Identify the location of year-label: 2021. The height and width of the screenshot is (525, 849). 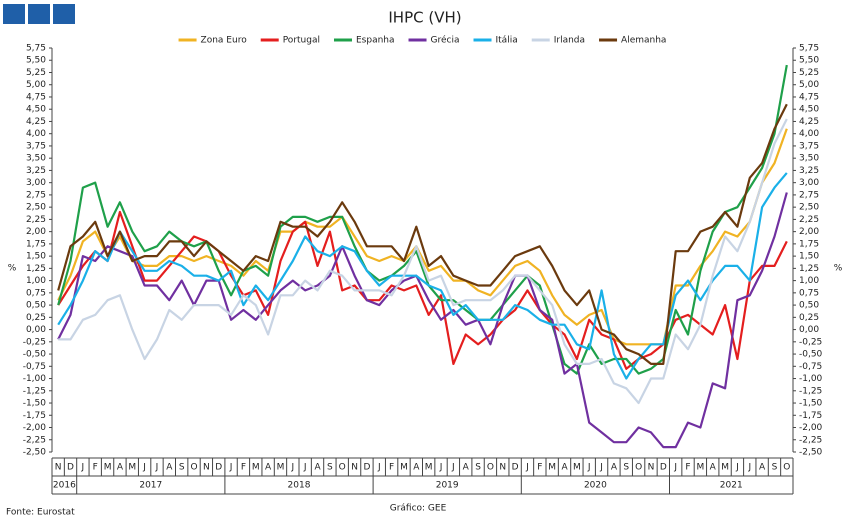
(731, 486).